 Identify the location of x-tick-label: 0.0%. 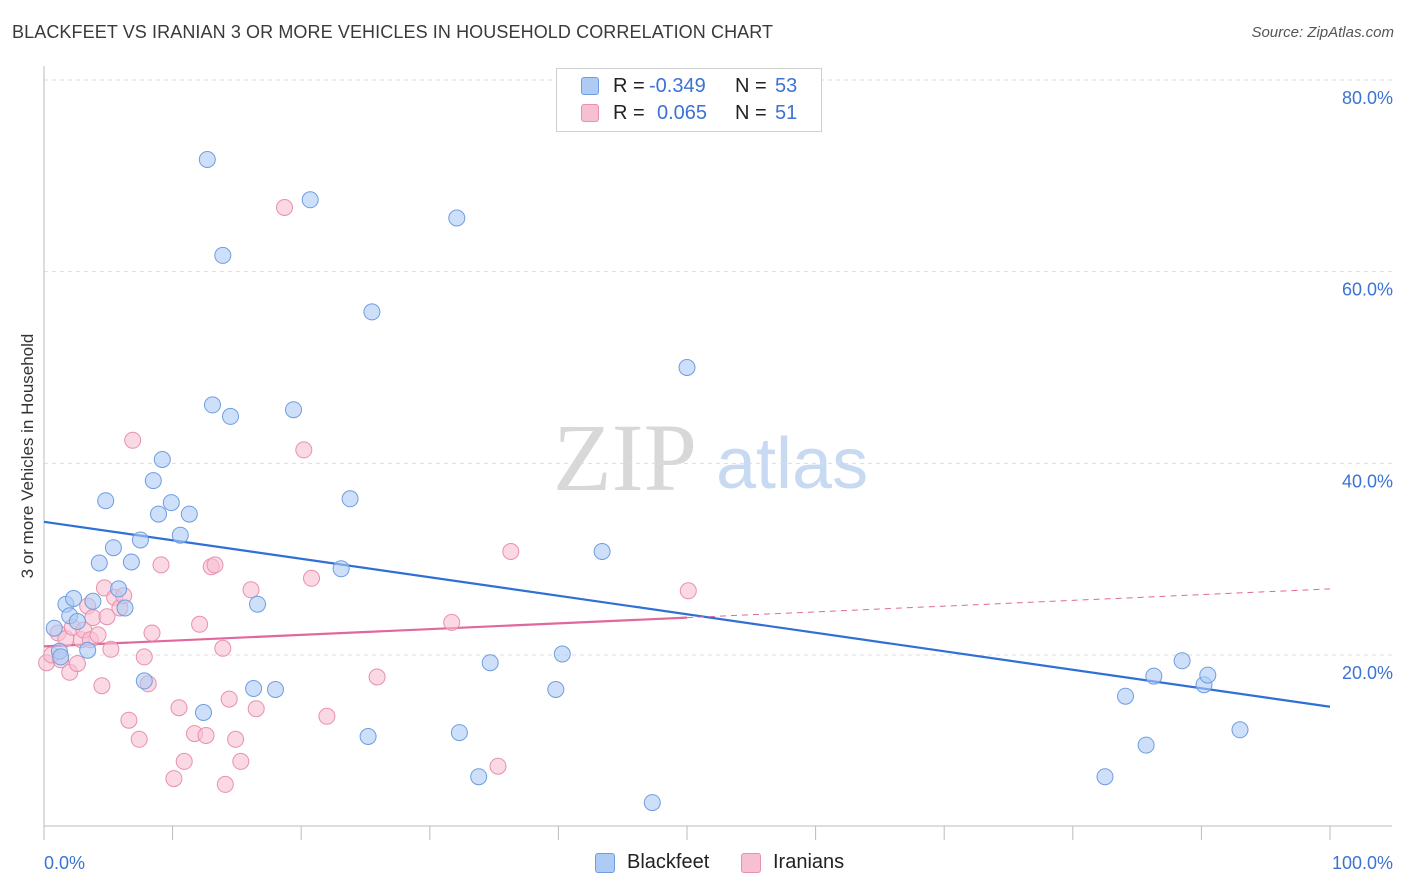
(64, 863).